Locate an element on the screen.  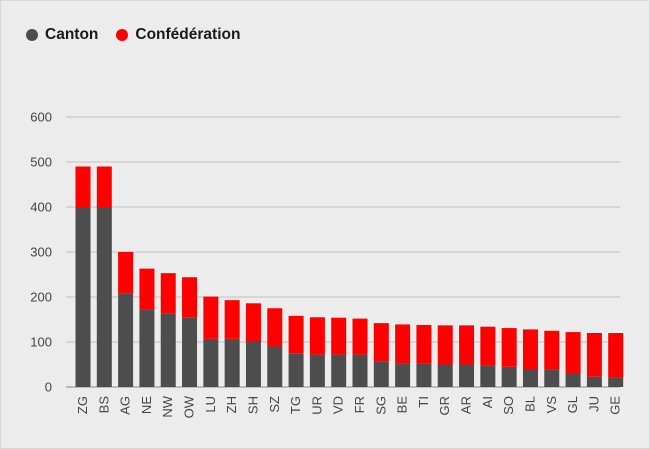
x-tick-label: JU is located at coordinates (593, 404).